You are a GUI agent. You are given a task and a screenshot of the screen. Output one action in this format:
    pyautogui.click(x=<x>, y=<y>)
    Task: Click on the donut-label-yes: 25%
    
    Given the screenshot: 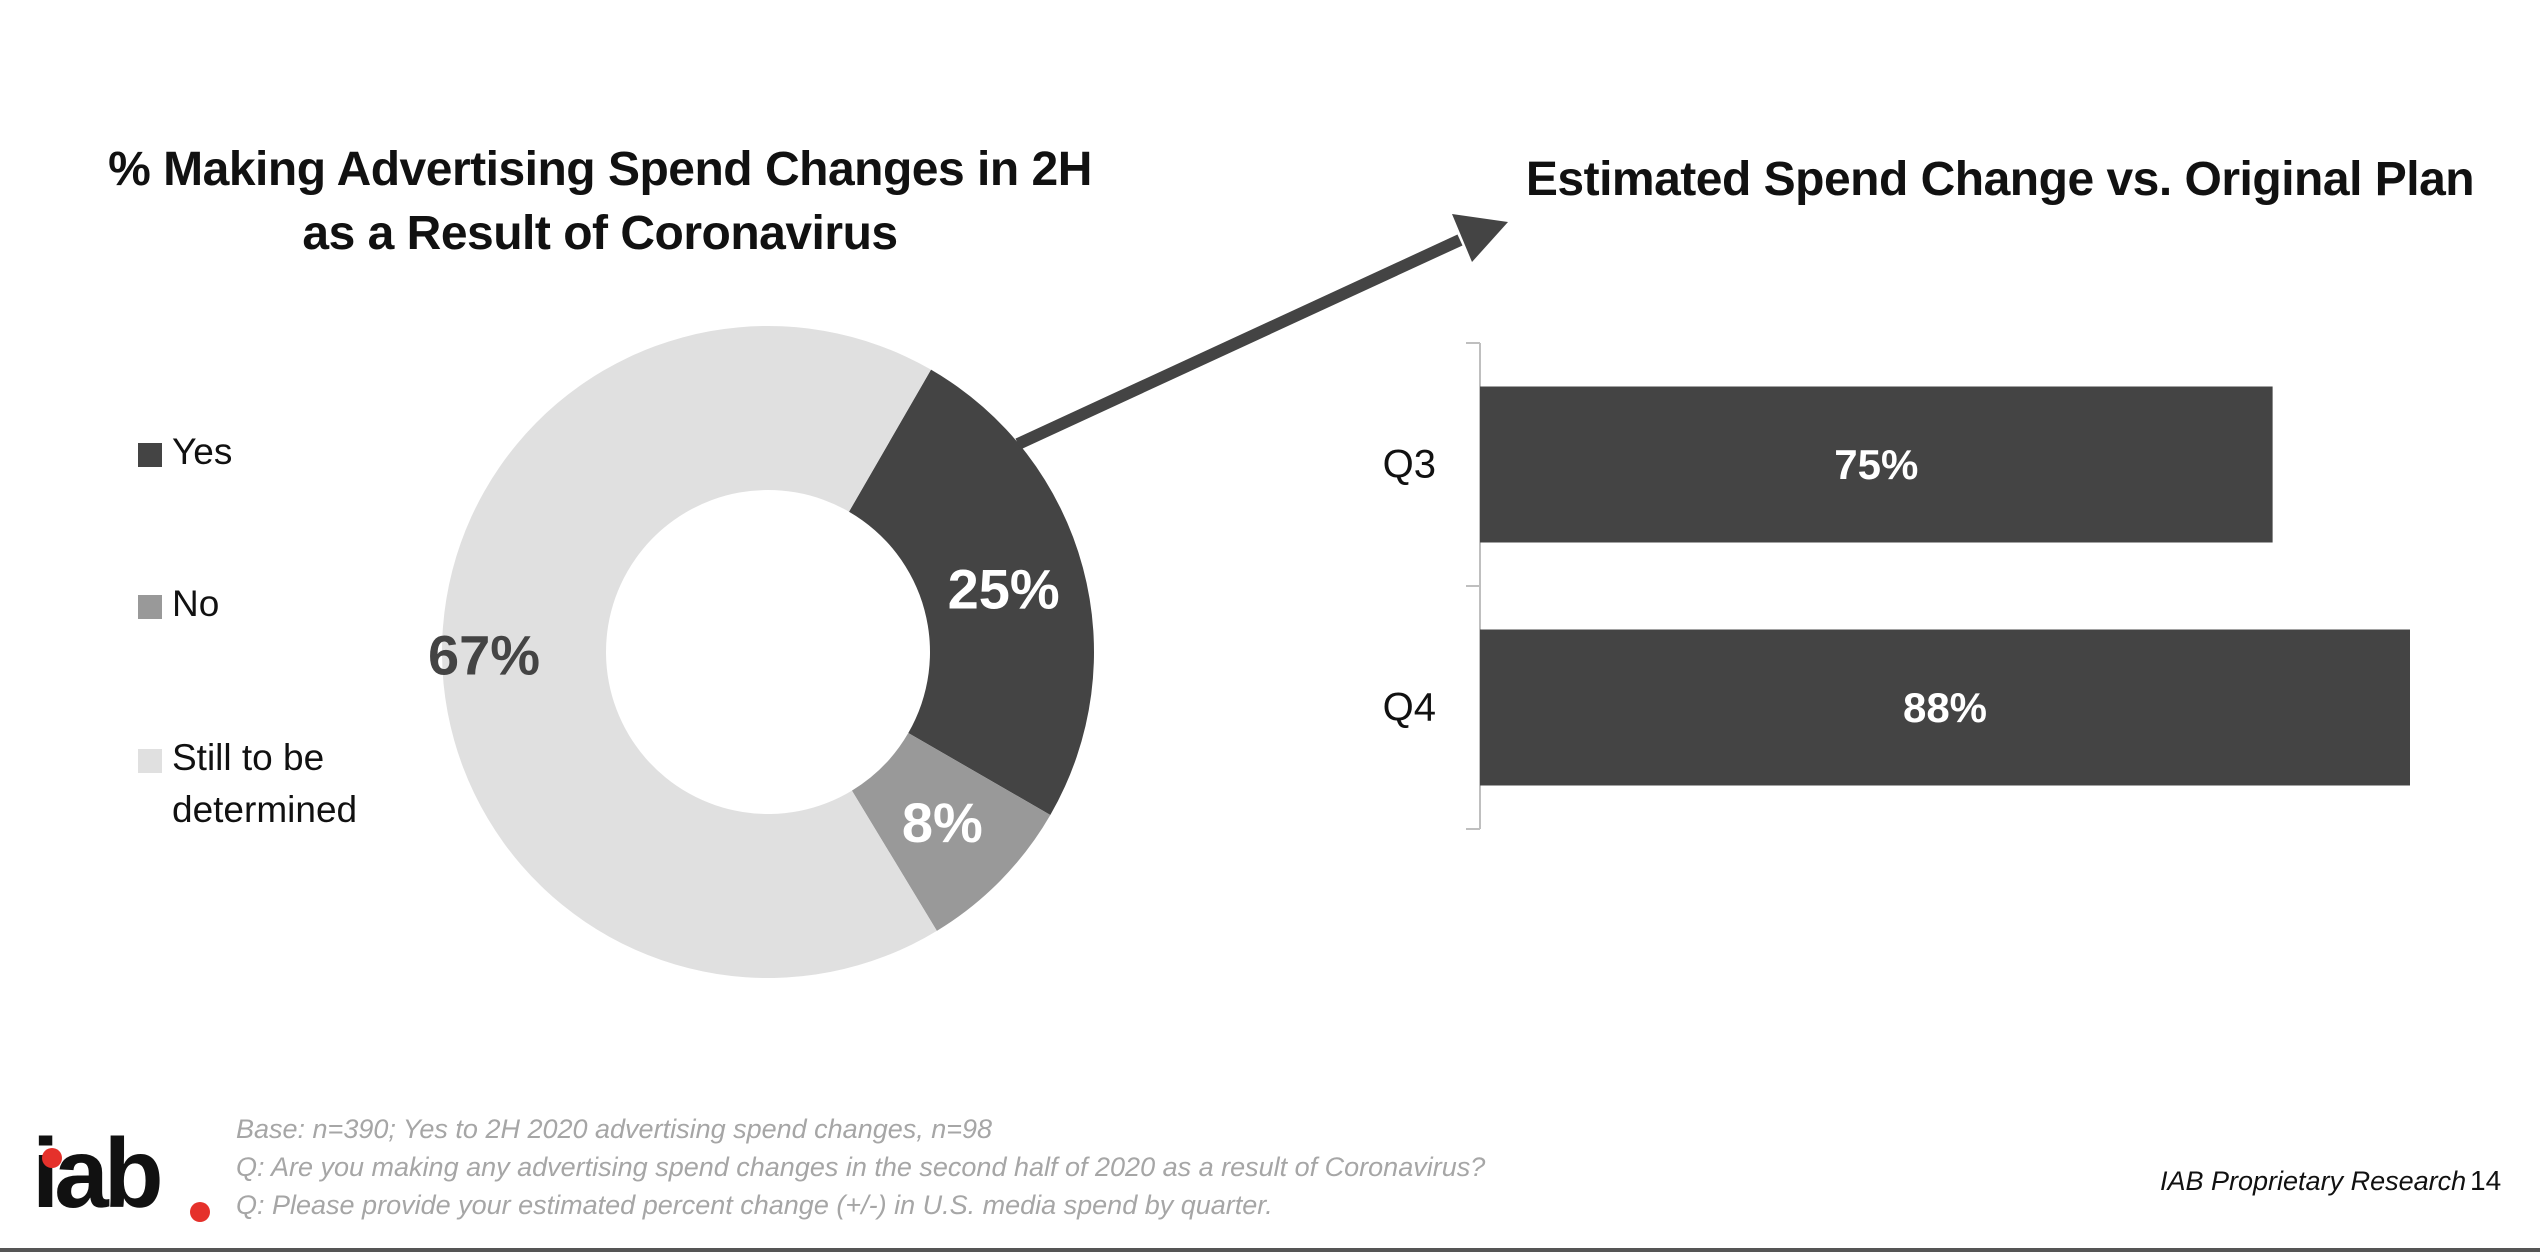 What is the action you would take?
    pyautogui.click(x=1004, y=588)
    